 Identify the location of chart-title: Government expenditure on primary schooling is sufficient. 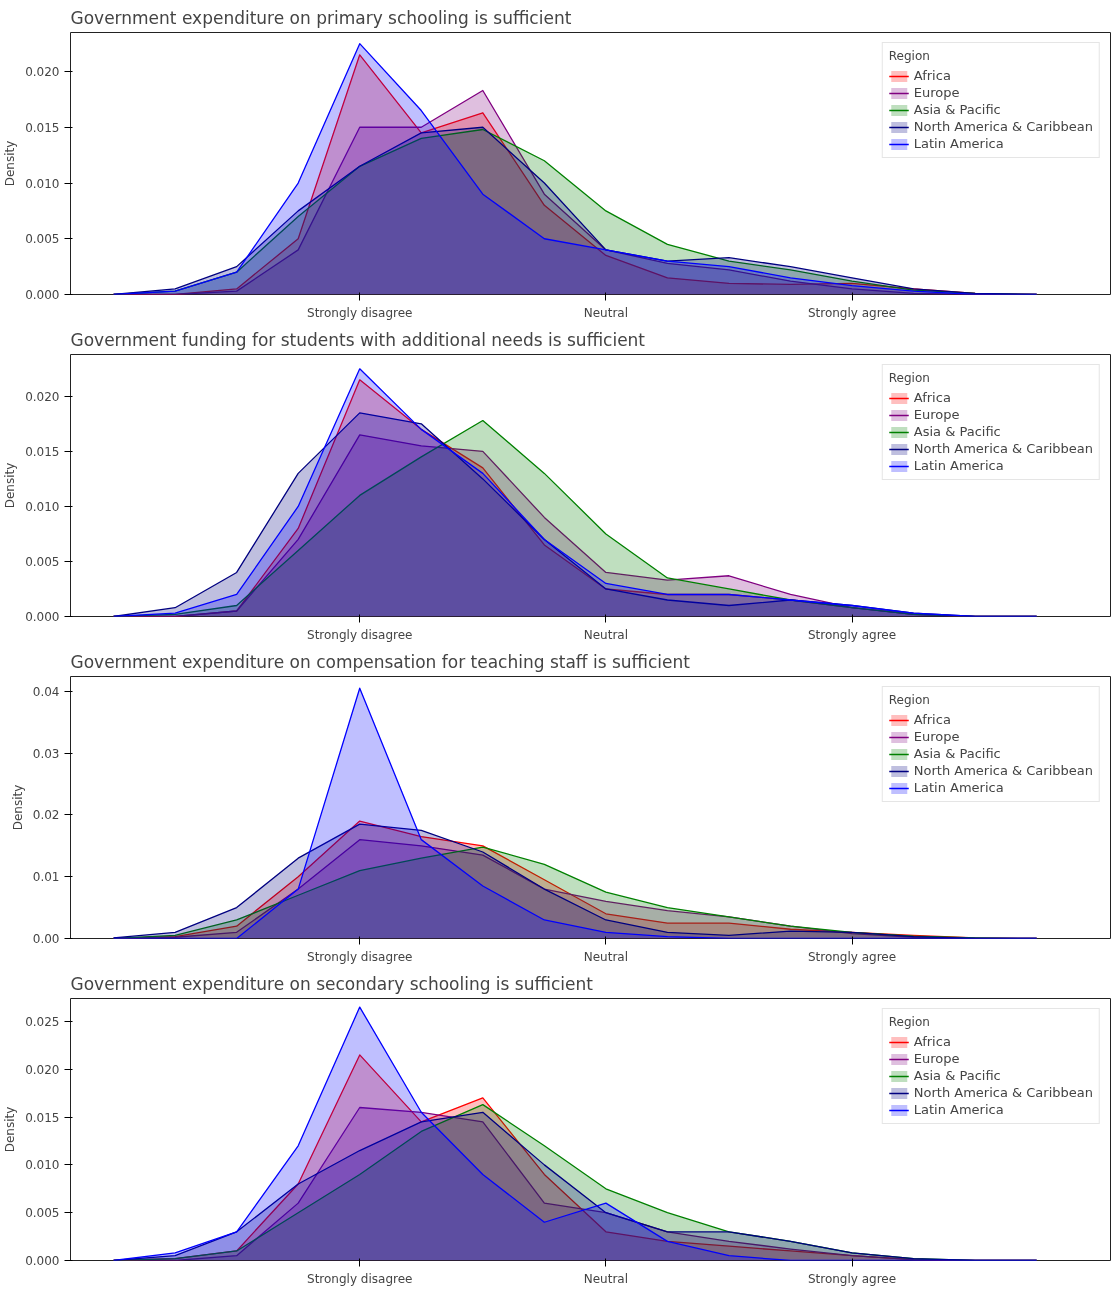
(321, 17).